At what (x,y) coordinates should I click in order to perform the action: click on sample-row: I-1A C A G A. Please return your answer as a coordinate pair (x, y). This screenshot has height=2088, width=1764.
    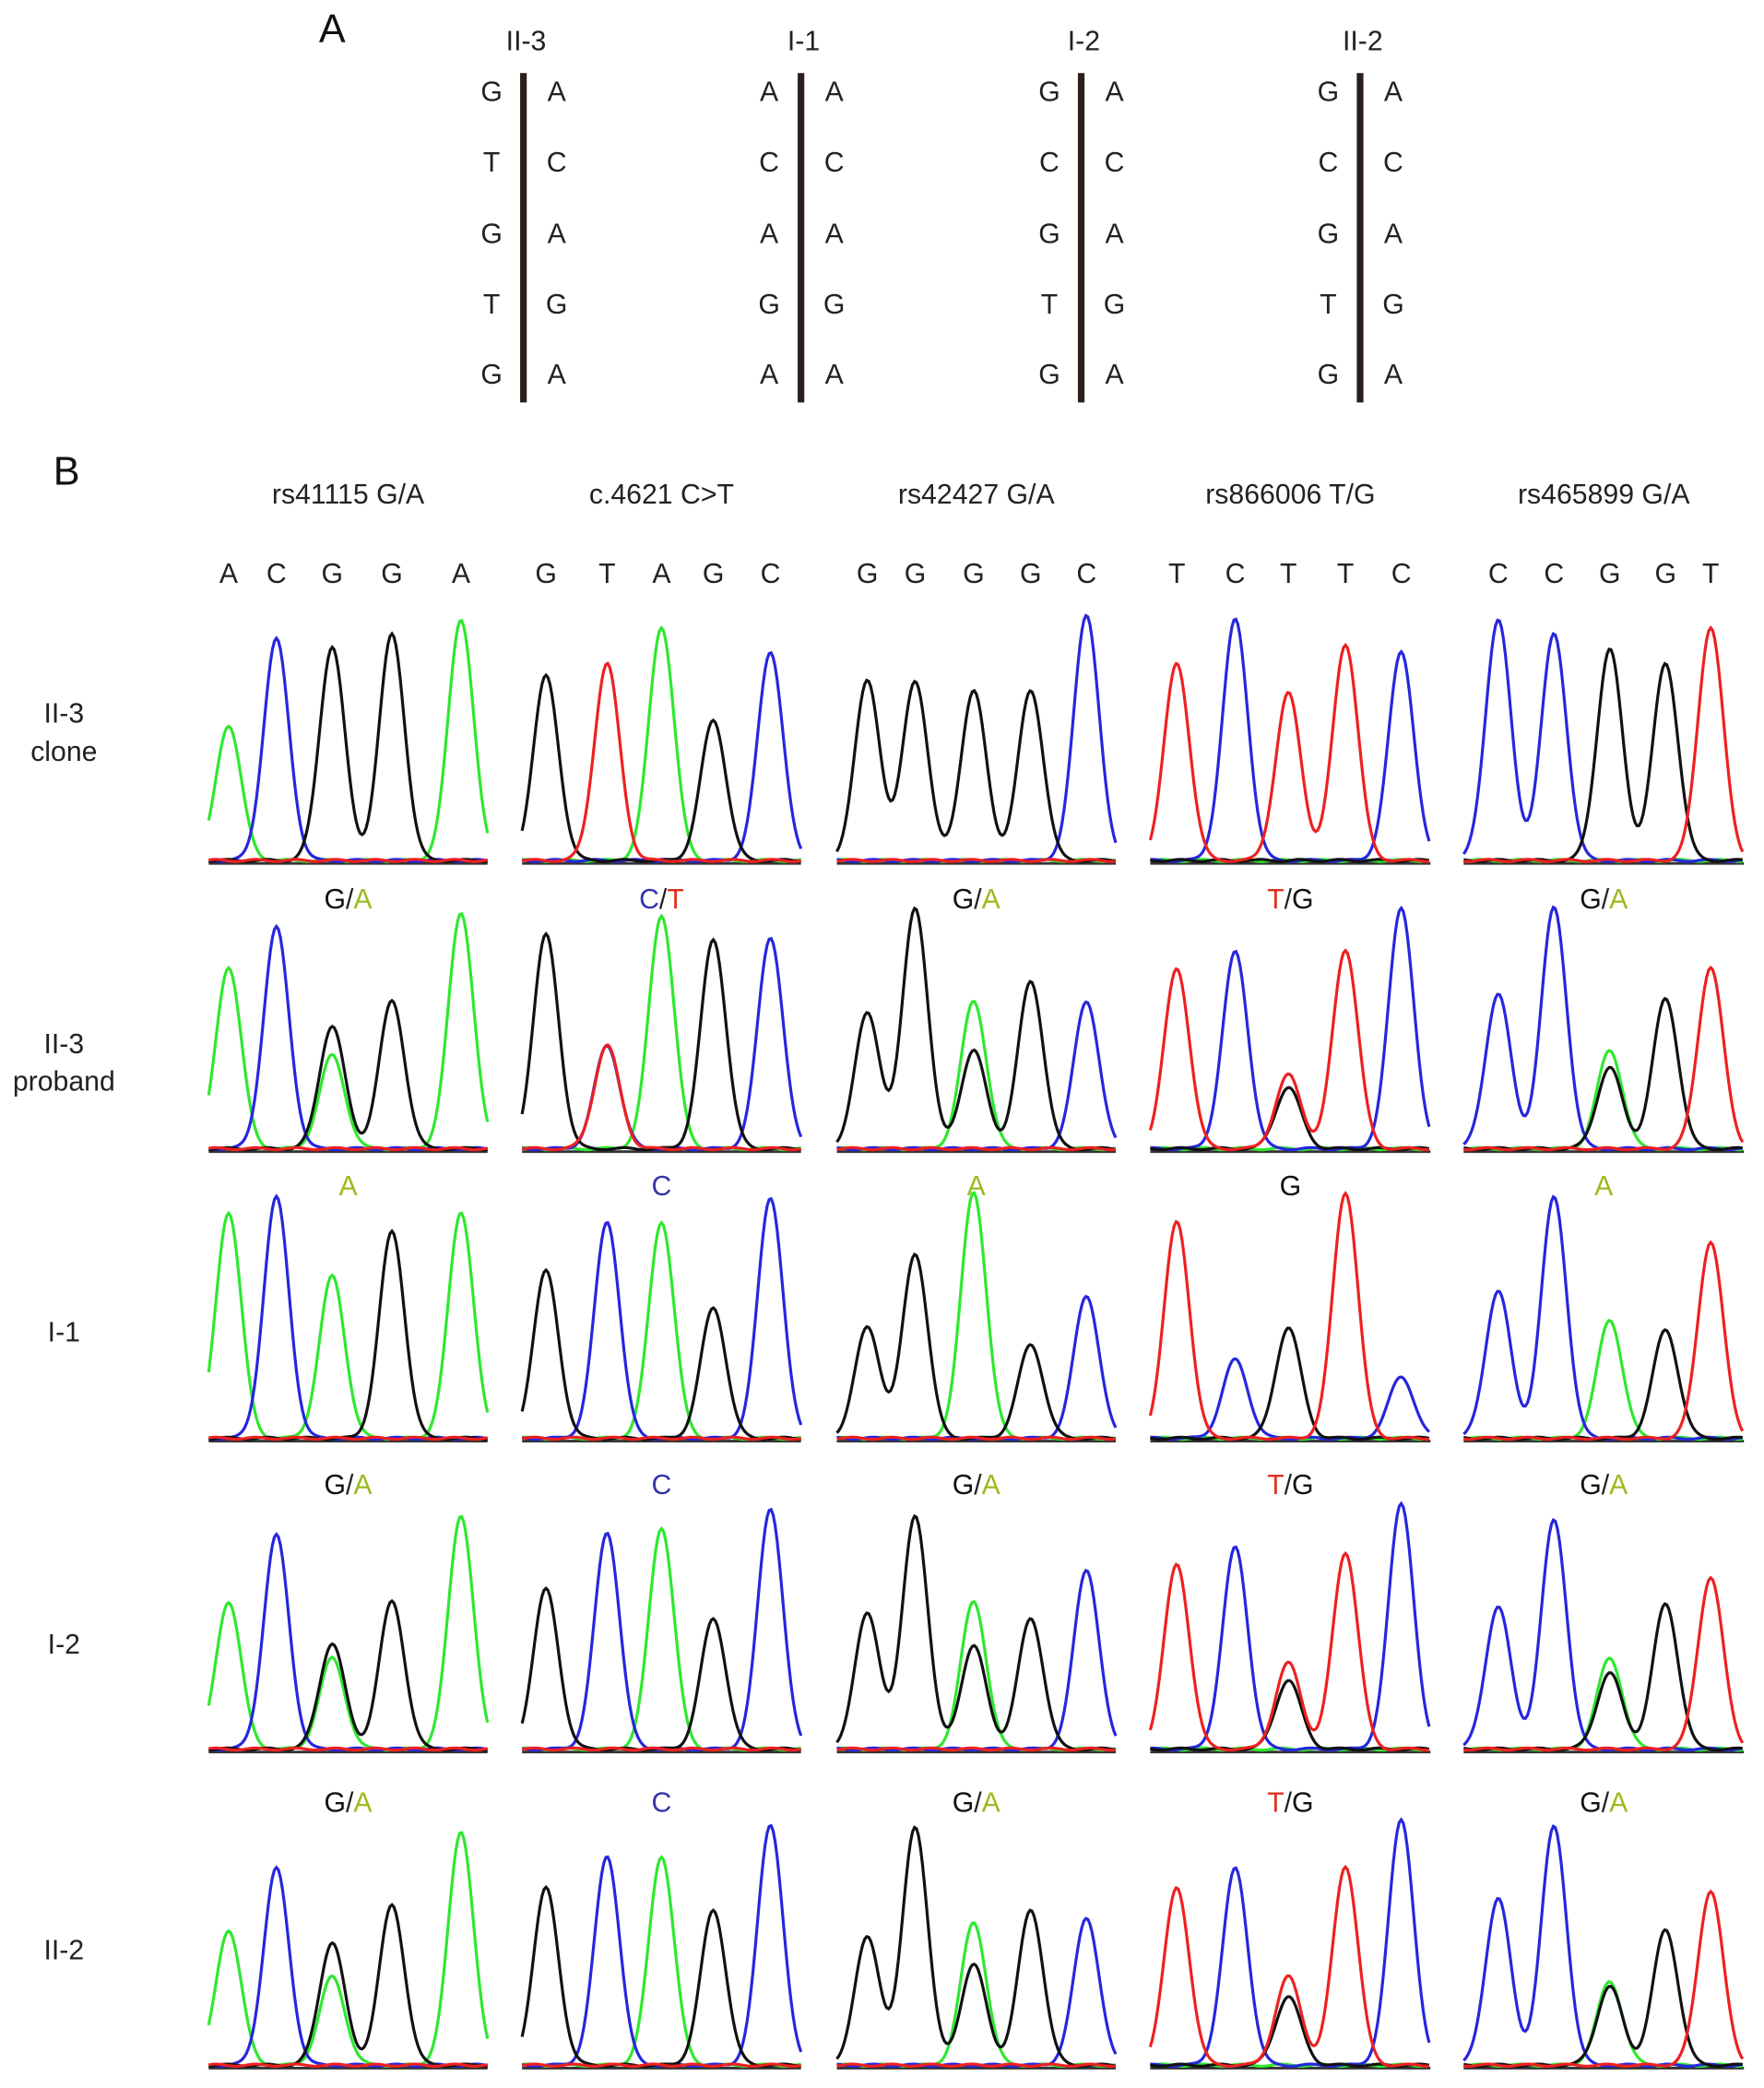
    Looking at the image, I should click on (896, 1307).